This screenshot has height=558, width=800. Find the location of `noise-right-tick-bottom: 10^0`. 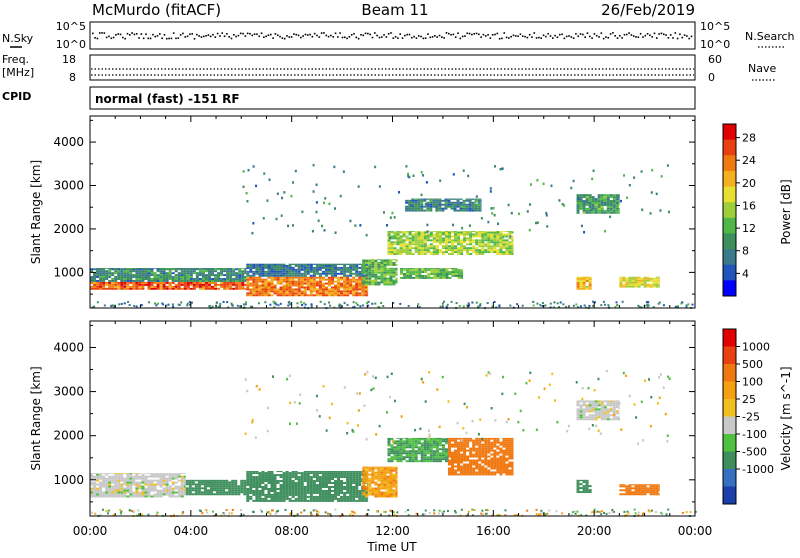

noise-right-tick-bottom: 10^0 is located at coordinates (715, 44).